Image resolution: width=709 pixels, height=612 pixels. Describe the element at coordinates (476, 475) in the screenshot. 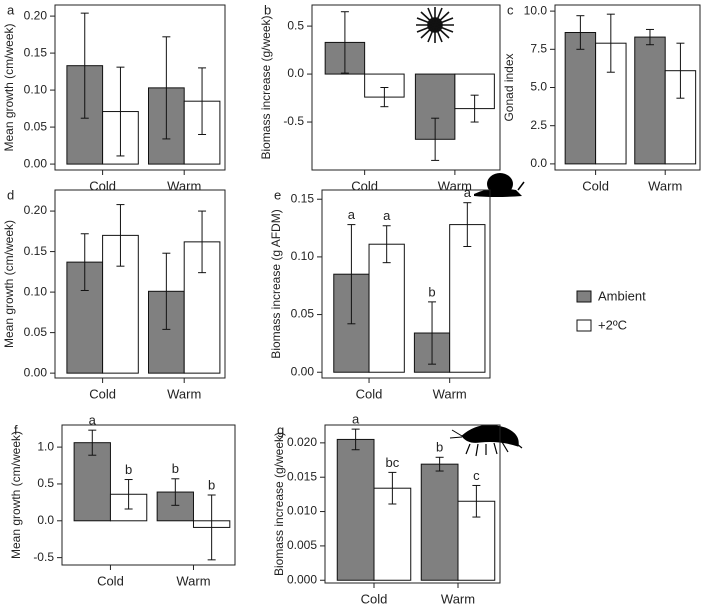

I see `significance-letter: c` at that location.